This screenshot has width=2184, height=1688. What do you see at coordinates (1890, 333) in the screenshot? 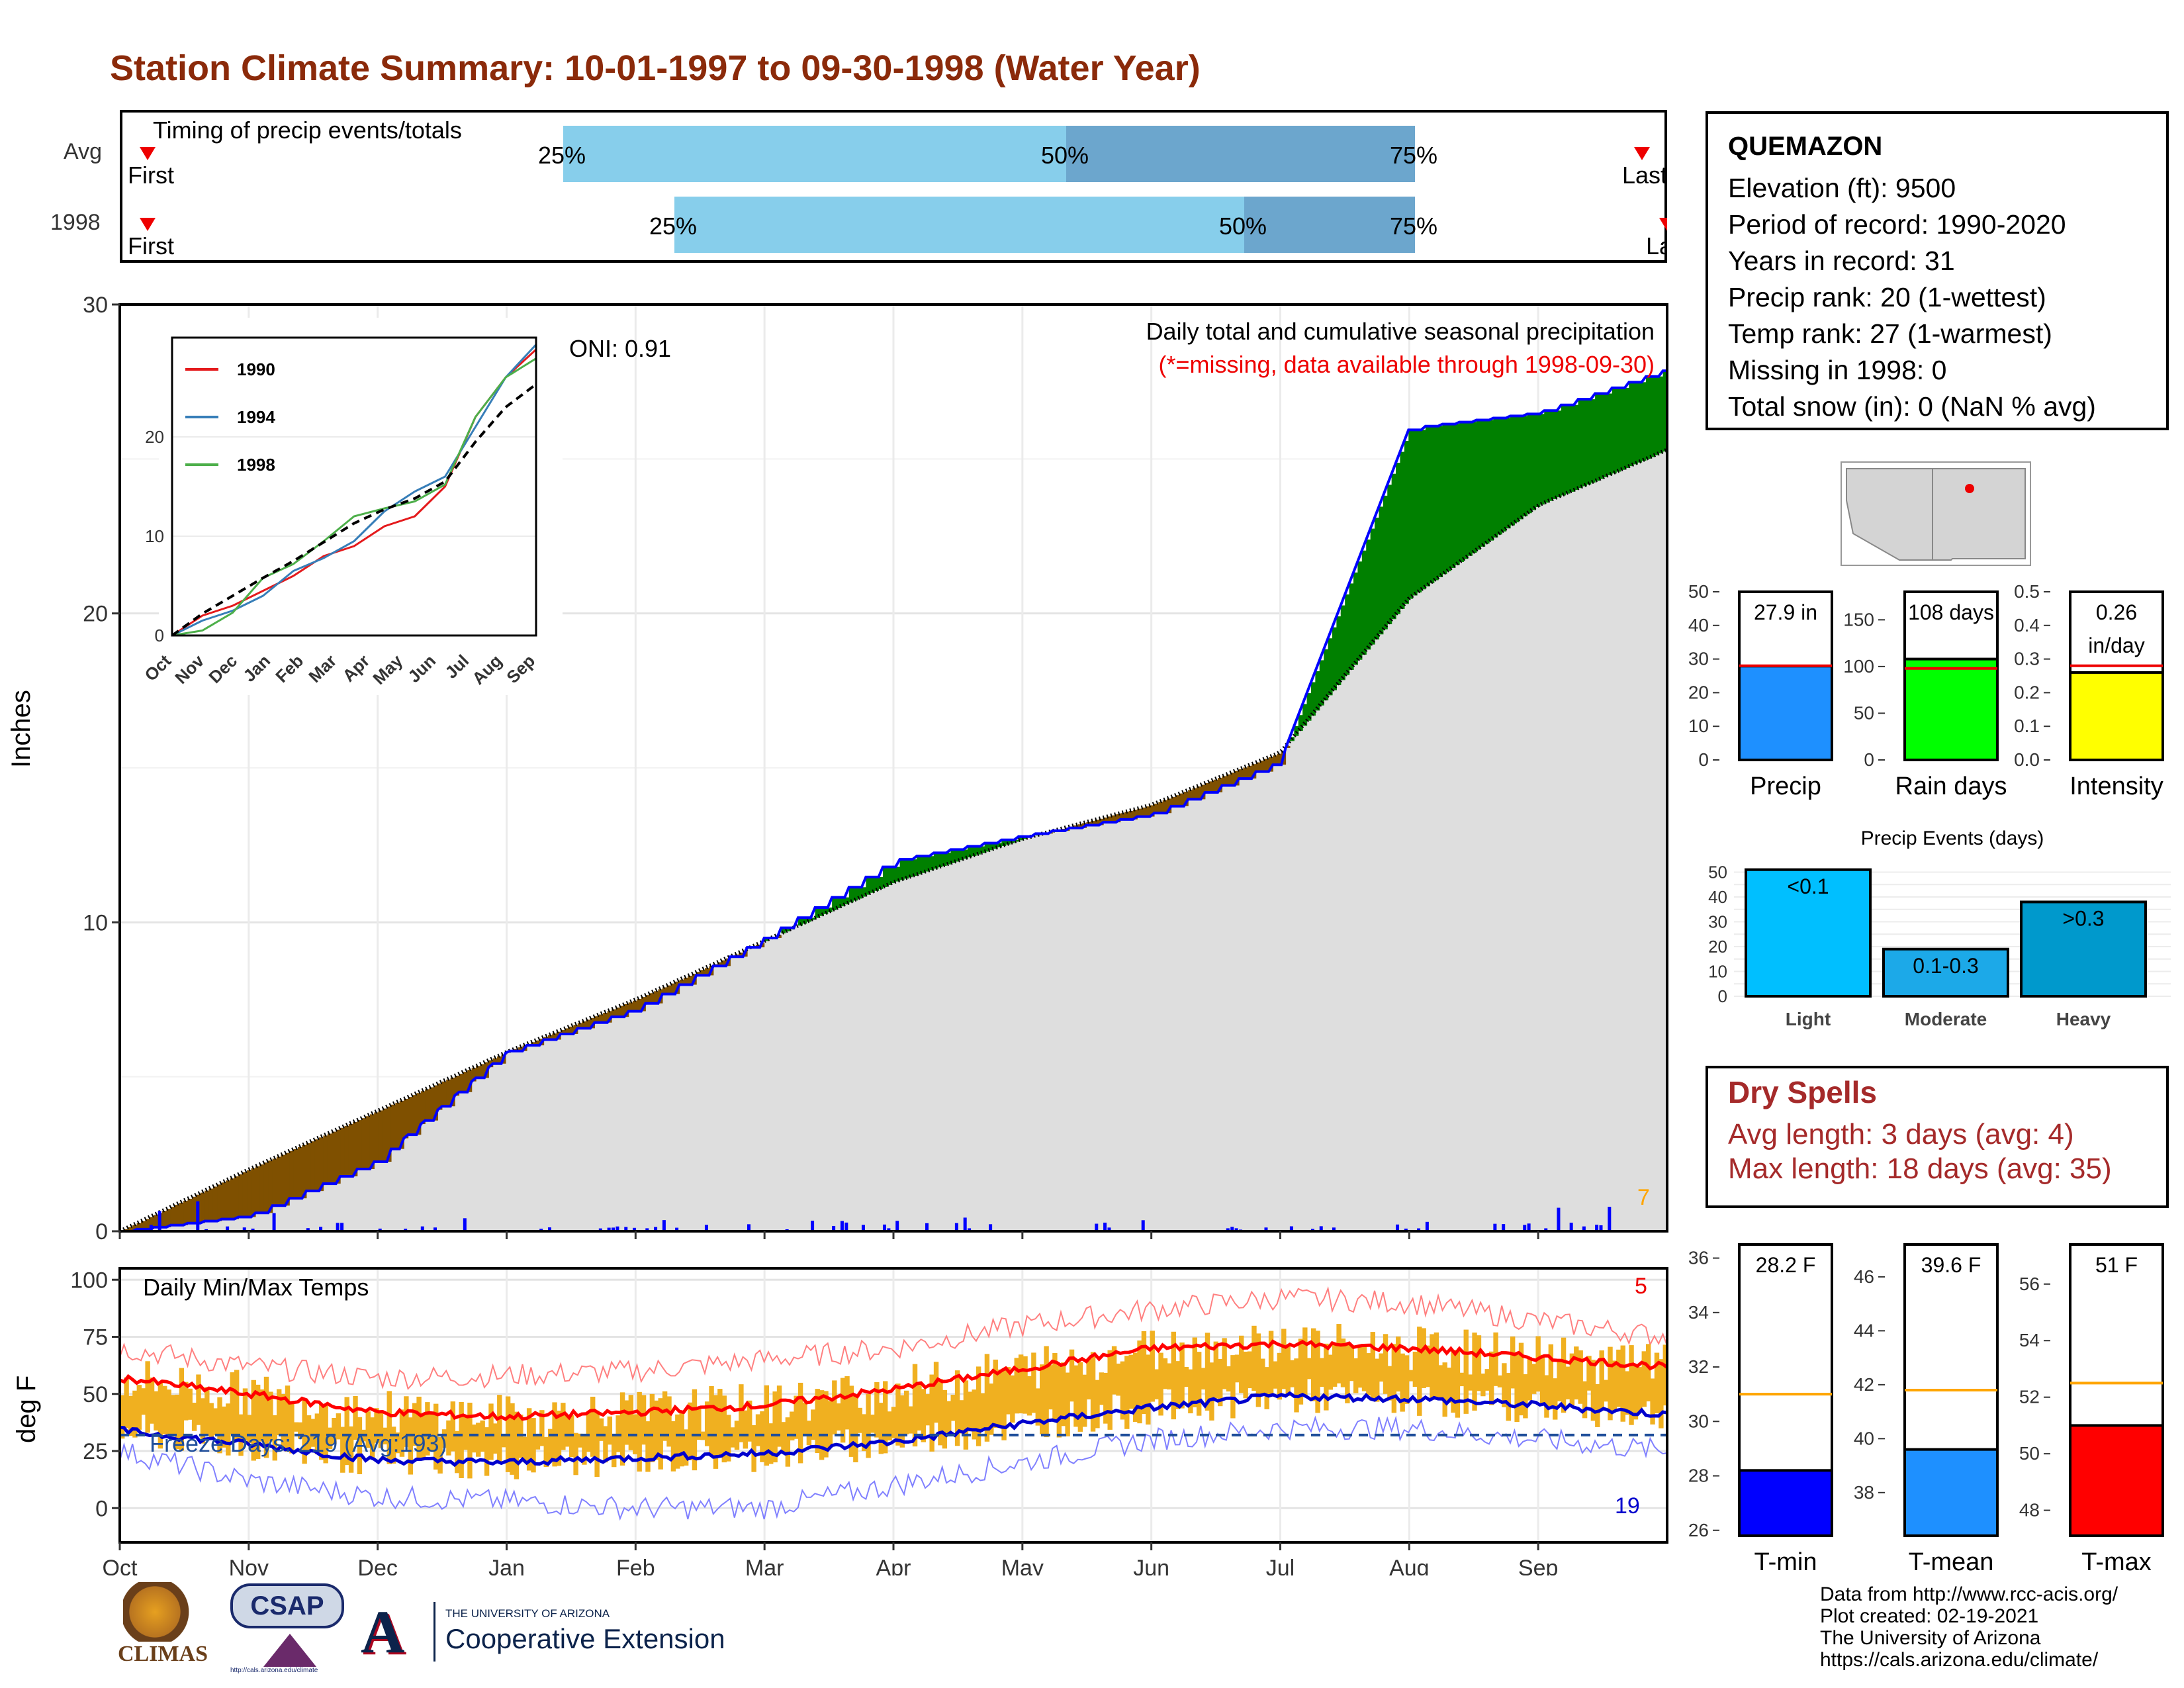
I see `station-line: Temp rank: 27 (1-warmest)` at bounding box center [1890, 333].